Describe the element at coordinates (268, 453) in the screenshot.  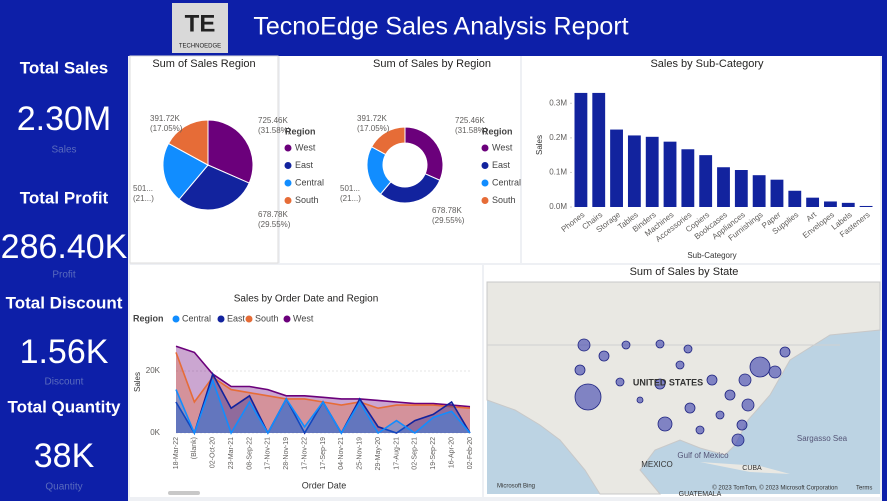
I see `x-tick-label: 17-Nov-21` at that location.